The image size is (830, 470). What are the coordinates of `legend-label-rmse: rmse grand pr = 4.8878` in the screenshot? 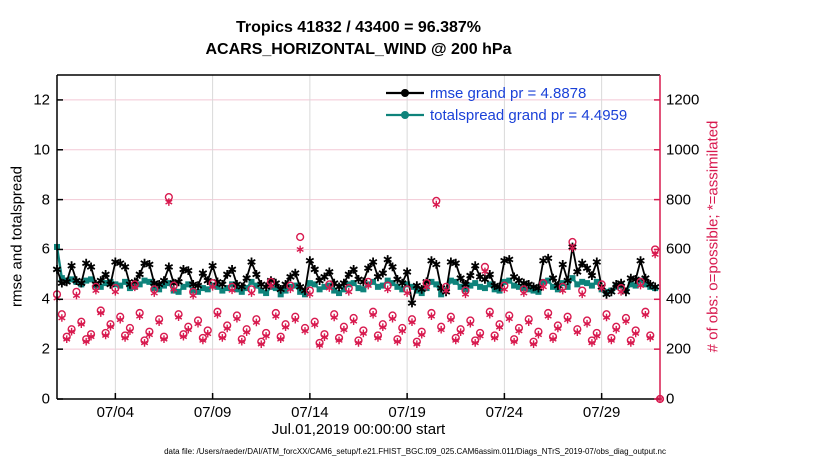 It's located at (508, 93).